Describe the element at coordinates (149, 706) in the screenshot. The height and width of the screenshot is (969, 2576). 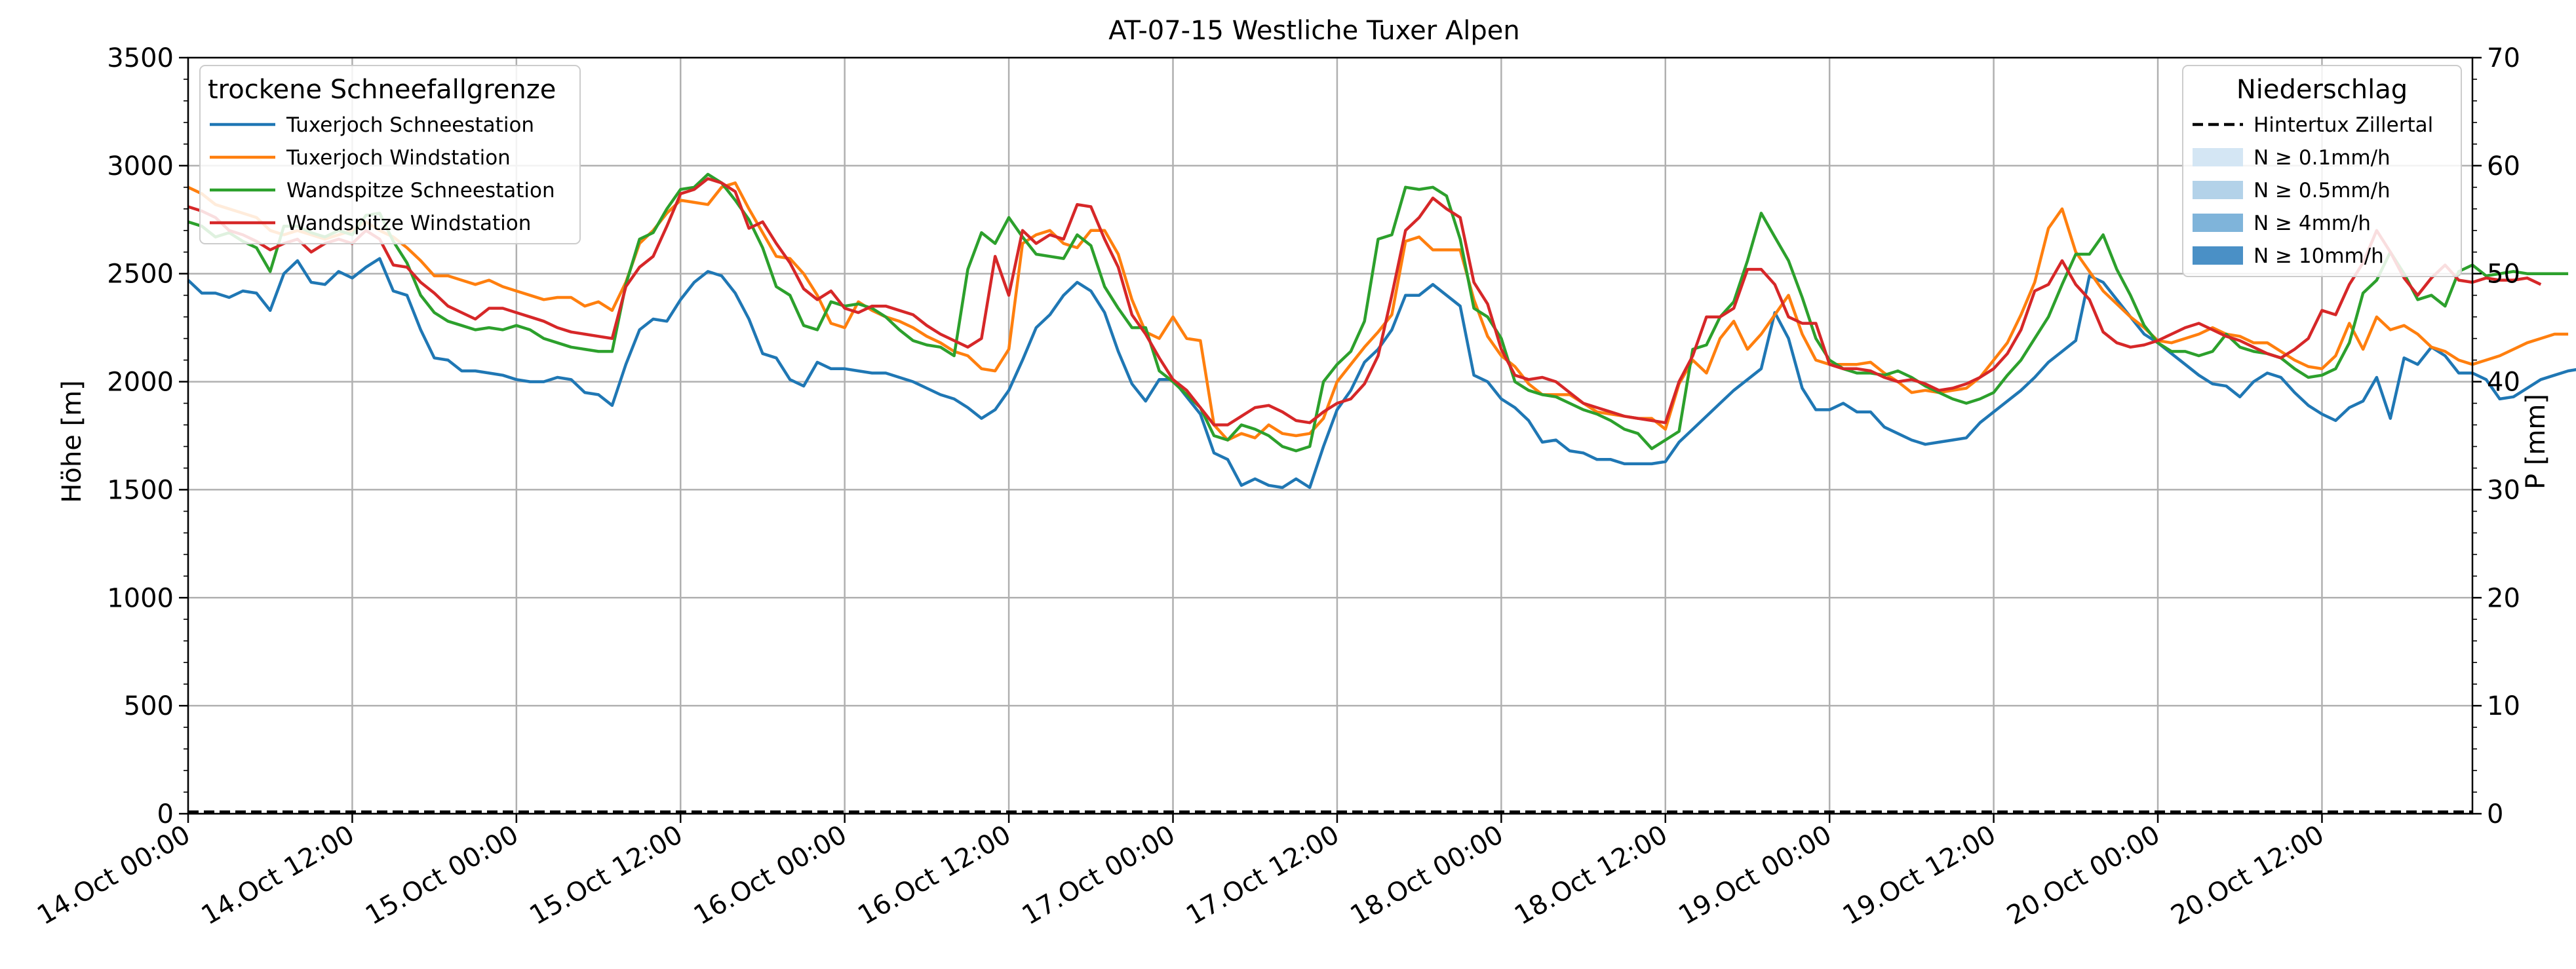
I see `y-tick-label: 500` at that location.